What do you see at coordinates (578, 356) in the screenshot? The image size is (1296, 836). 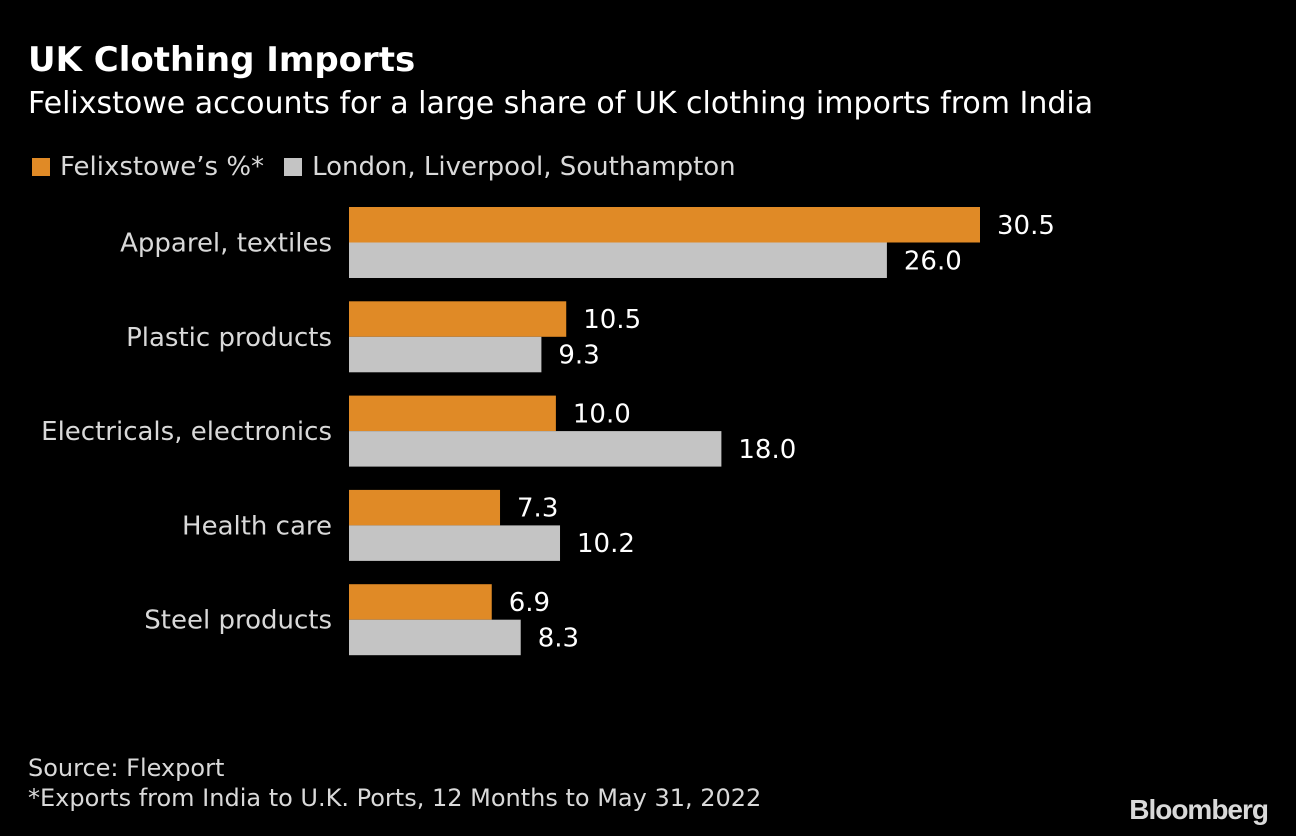 I see `data-label: 9.3` at bounding box center [578, 356].